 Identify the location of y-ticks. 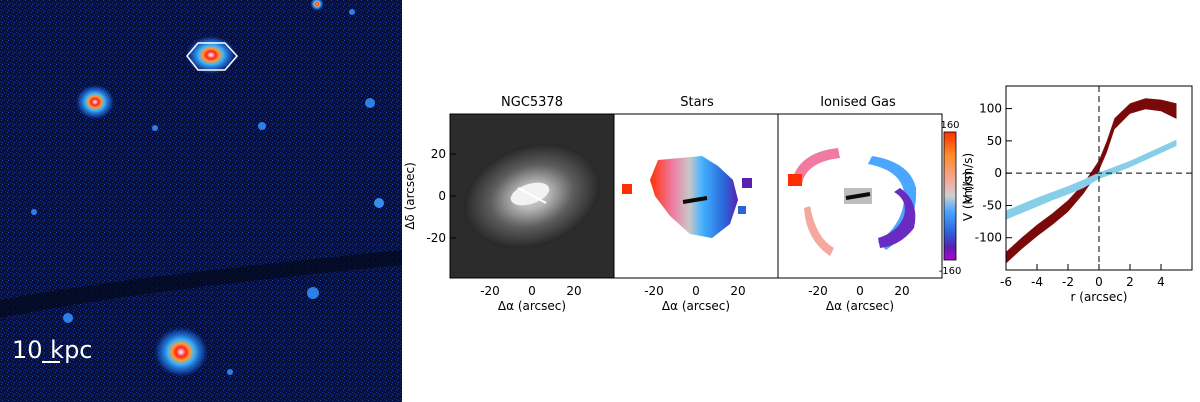
(453, 196).